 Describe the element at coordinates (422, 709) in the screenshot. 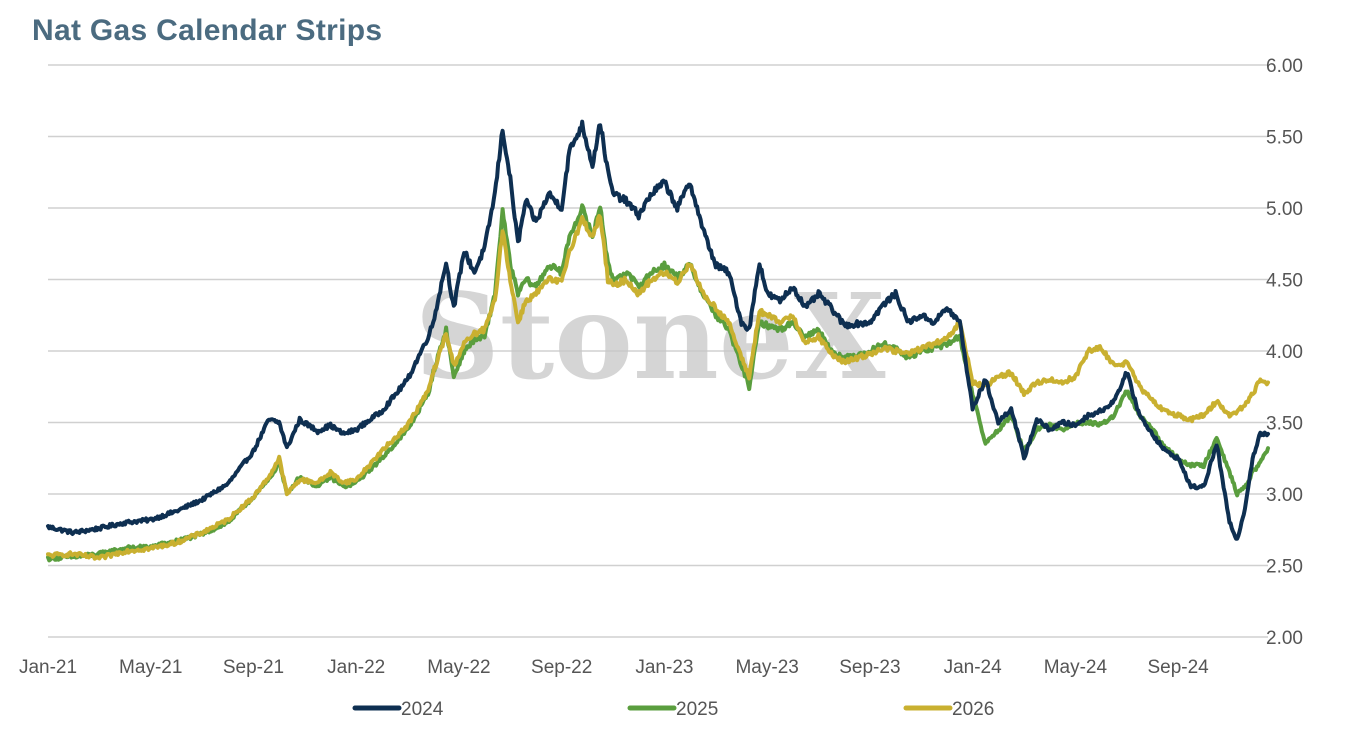

I see `legend-label-2024: 2024` at that location.